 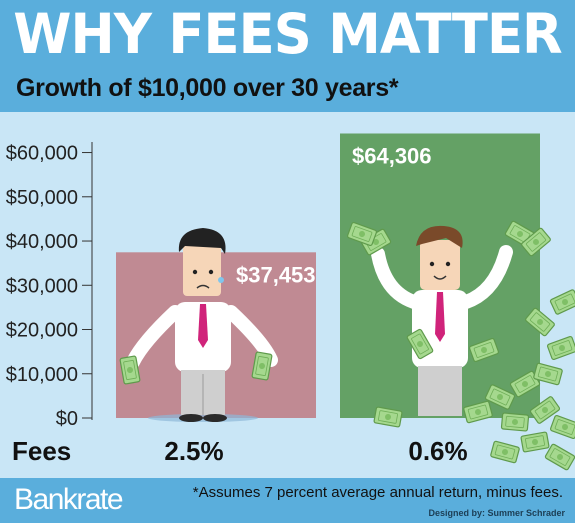 I want to click on x-tick-label: 0.6%, so click(x=437, y=451).